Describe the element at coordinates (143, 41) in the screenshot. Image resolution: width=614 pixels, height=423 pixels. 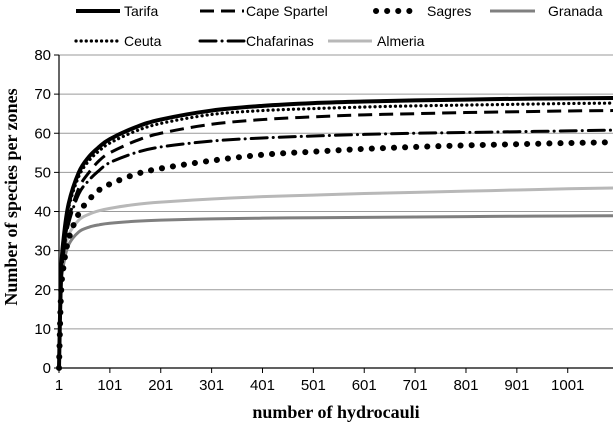
I see `legend-label-ceuta: Ceuta` at that location.